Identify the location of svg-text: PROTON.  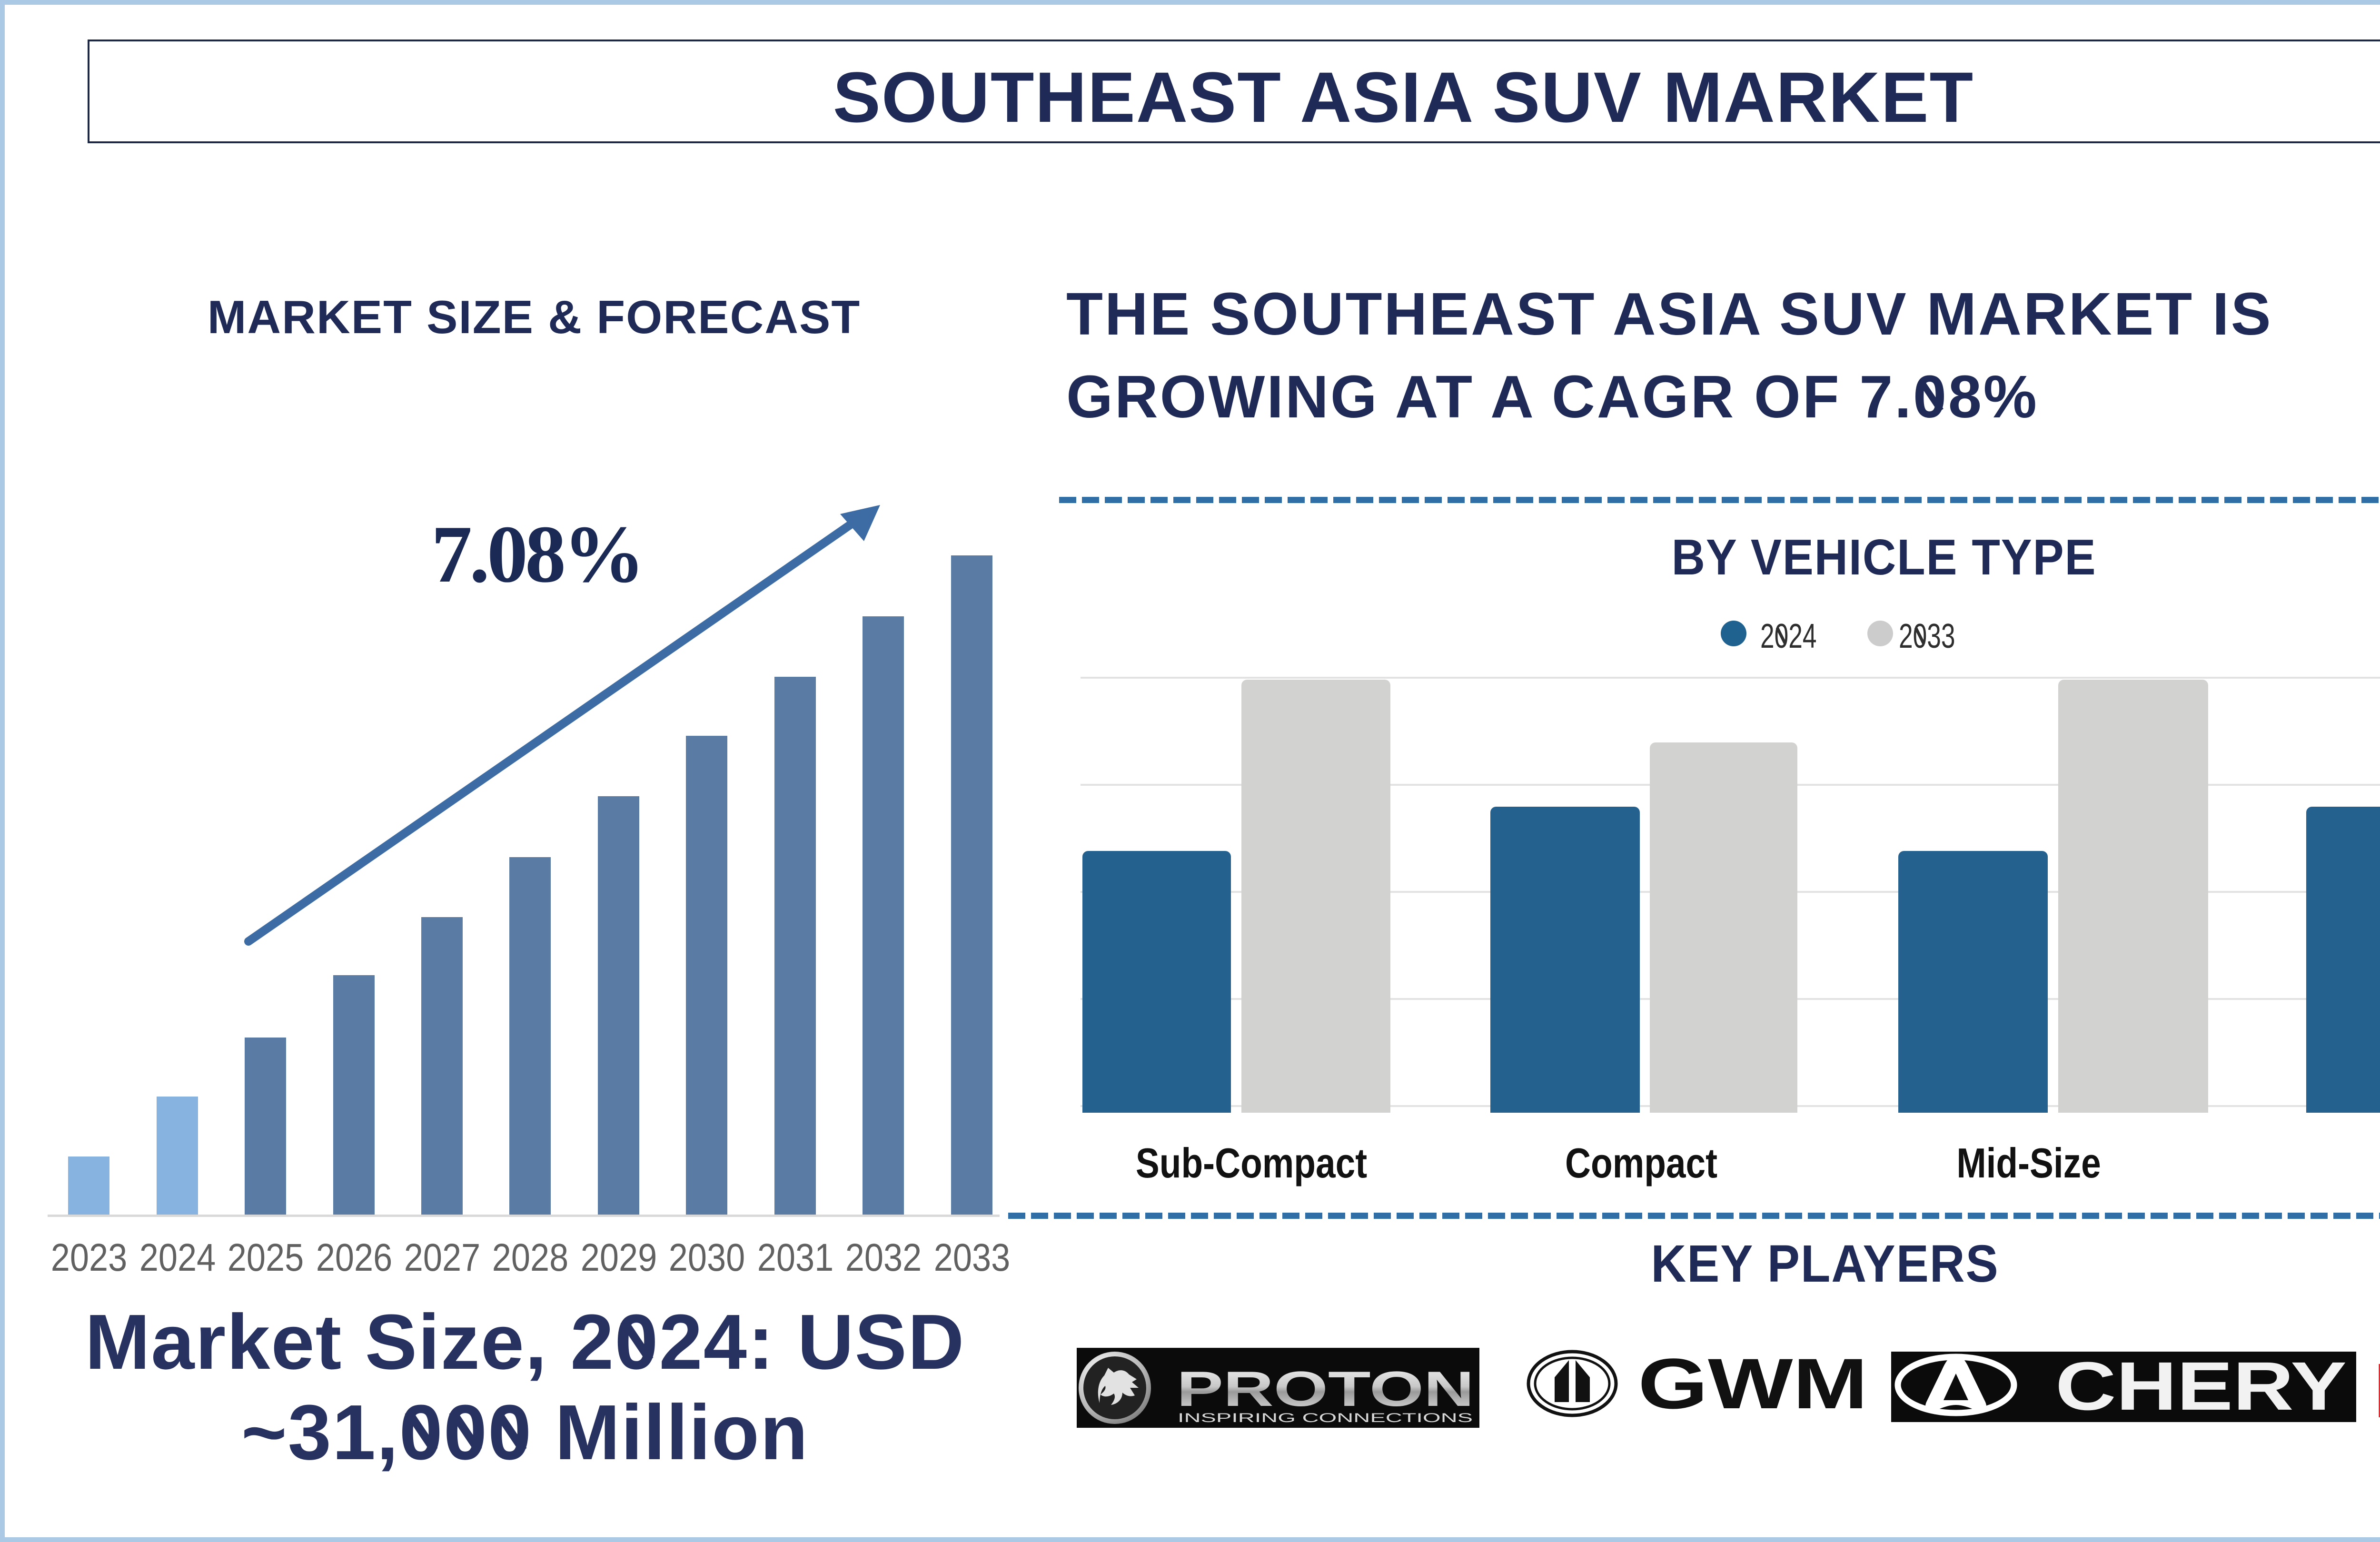
(1325, 1389).